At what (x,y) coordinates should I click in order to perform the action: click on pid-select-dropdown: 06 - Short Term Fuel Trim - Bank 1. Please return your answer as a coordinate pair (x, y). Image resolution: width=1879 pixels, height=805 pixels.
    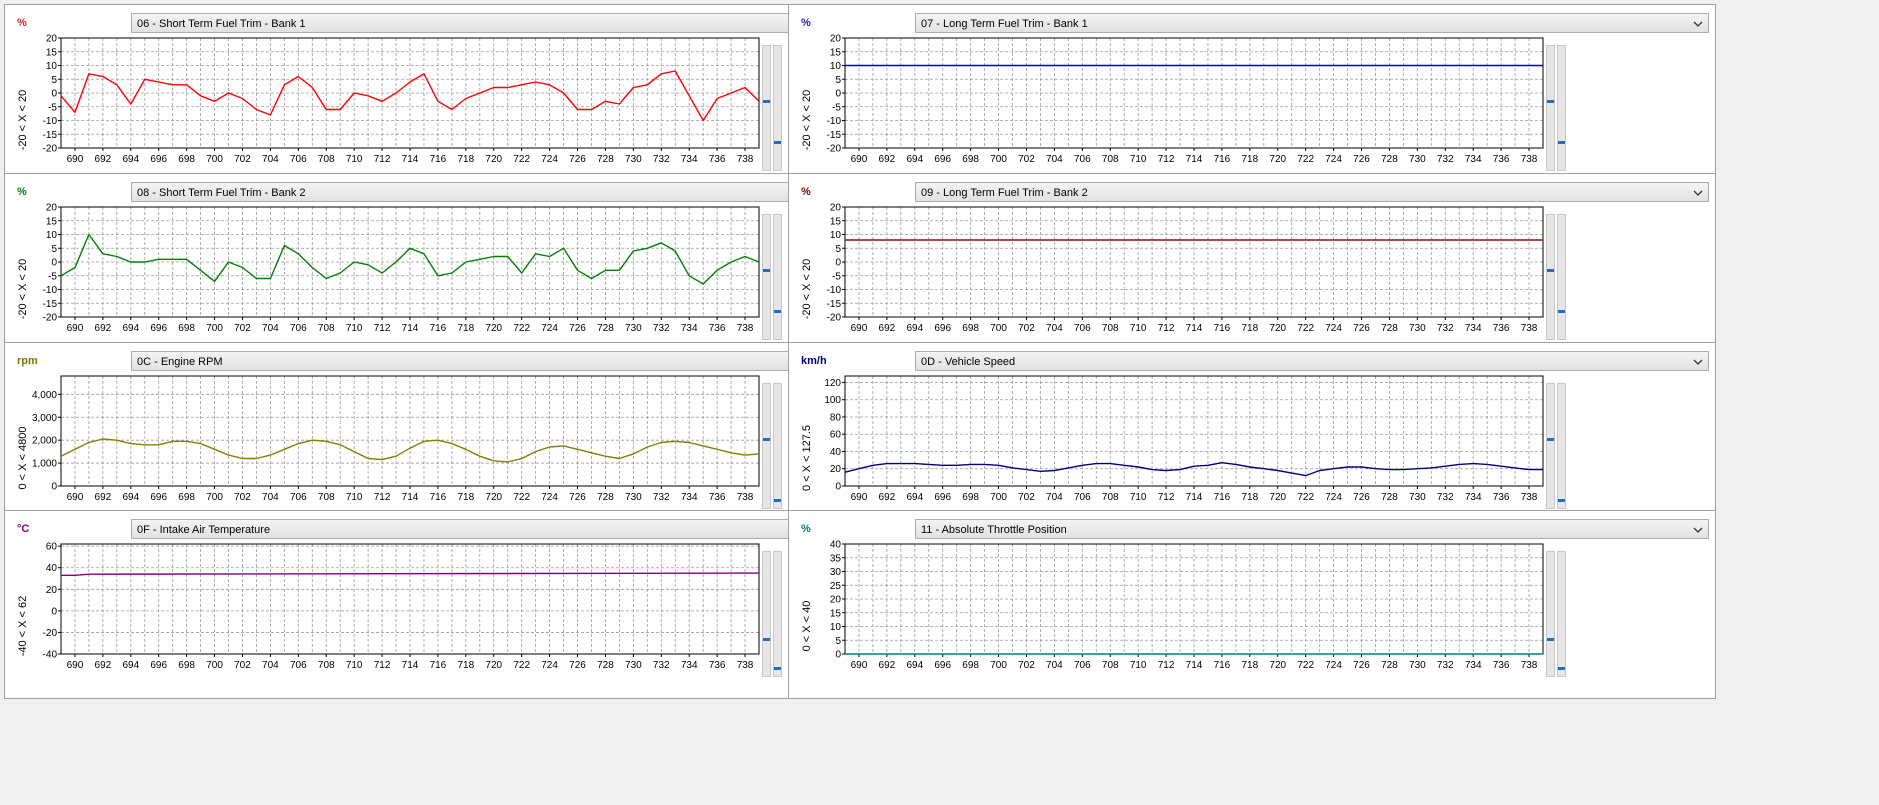
    Looking at the image, I should click on (528, 23).